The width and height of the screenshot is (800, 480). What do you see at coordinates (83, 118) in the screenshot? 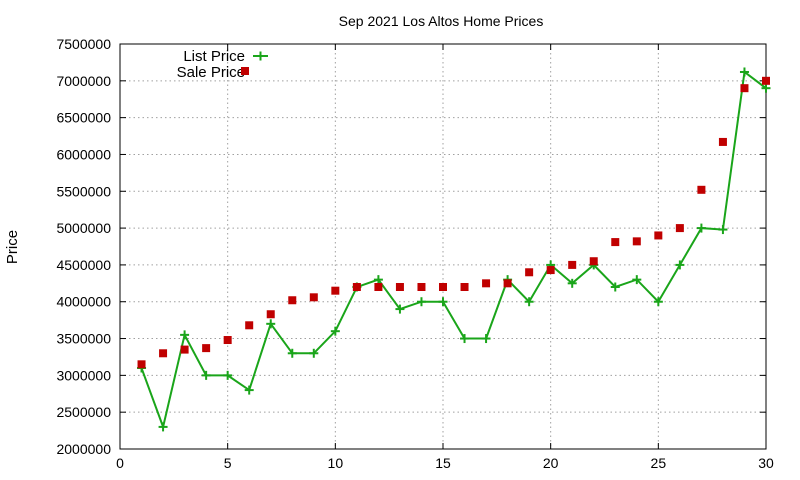
I see `y-tick-label: 6500000` at bounding box center [83, 118].